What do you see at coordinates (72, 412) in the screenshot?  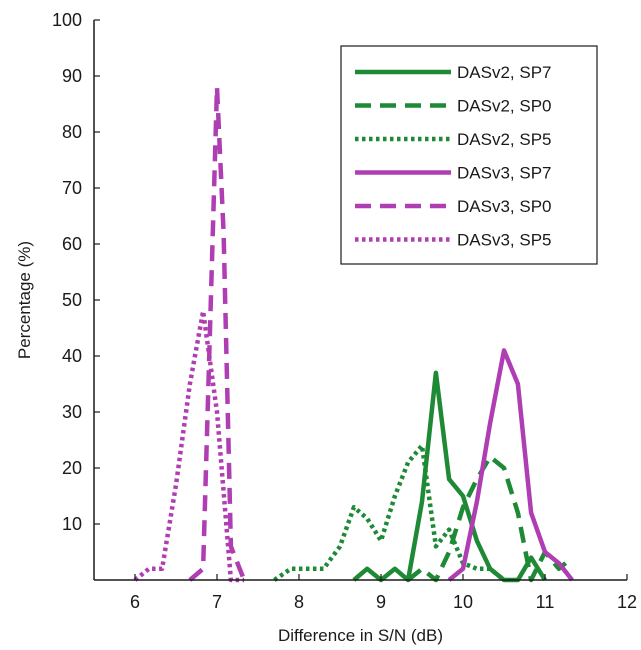 I see `y-tick-label: 30` at bounding box center [72, 412].